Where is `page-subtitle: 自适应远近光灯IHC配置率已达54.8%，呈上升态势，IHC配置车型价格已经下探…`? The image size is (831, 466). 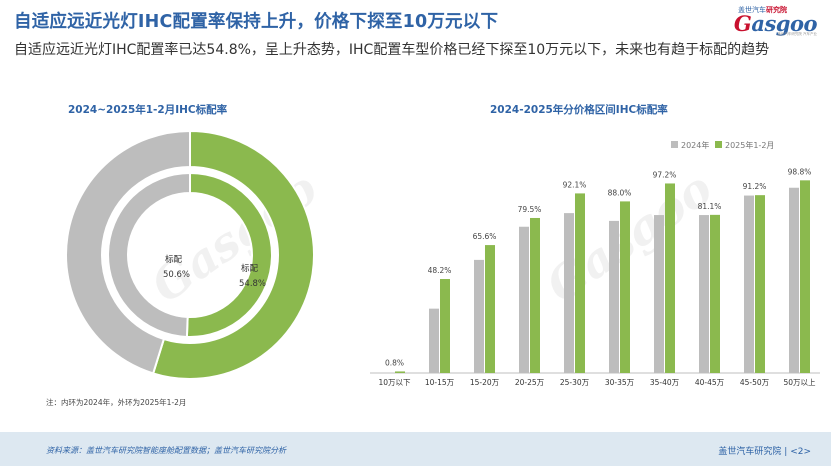 page-subtitle: 自适应远近光灯IHC配置率已达54.8%，呈上升态势，IHC配置车型价格已经下探… is located at coordinates (392, 50).